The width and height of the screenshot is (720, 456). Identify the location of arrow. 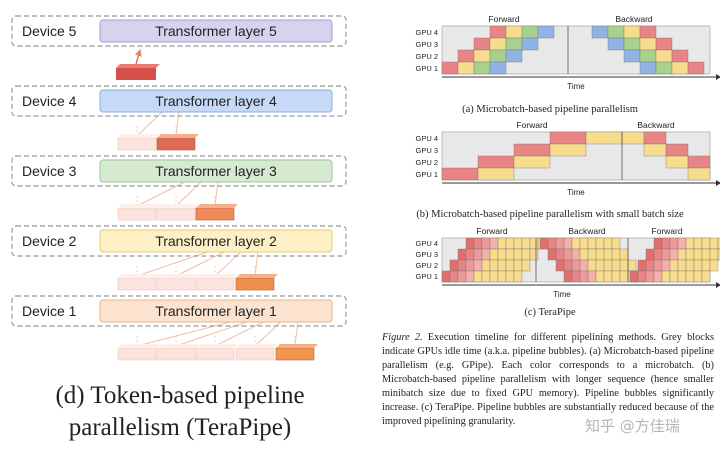
(138, 56).